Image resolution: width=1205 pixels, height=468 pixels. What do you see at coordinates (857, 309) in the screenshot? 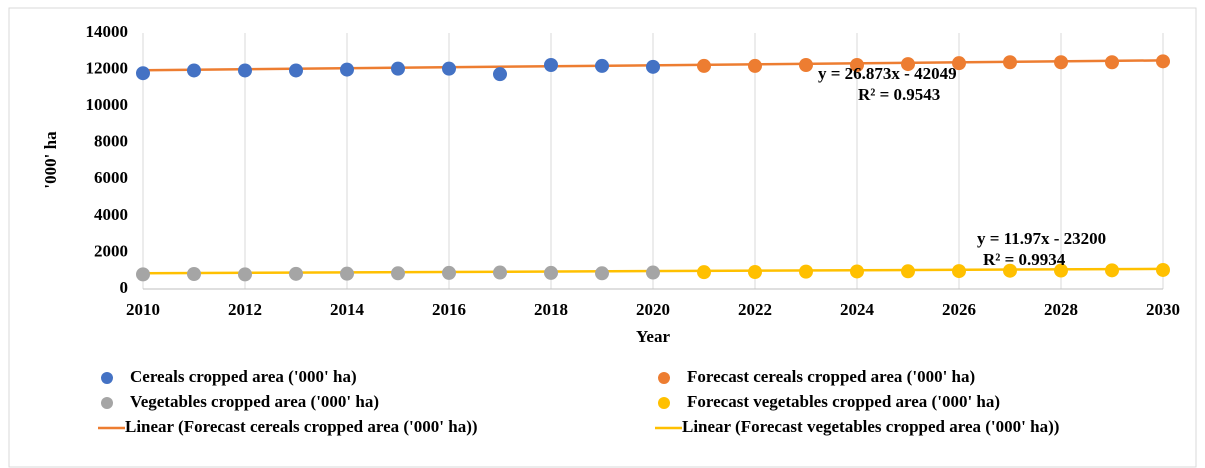
I see `x-tick-label: 2024` at bounding box center [857, 309].